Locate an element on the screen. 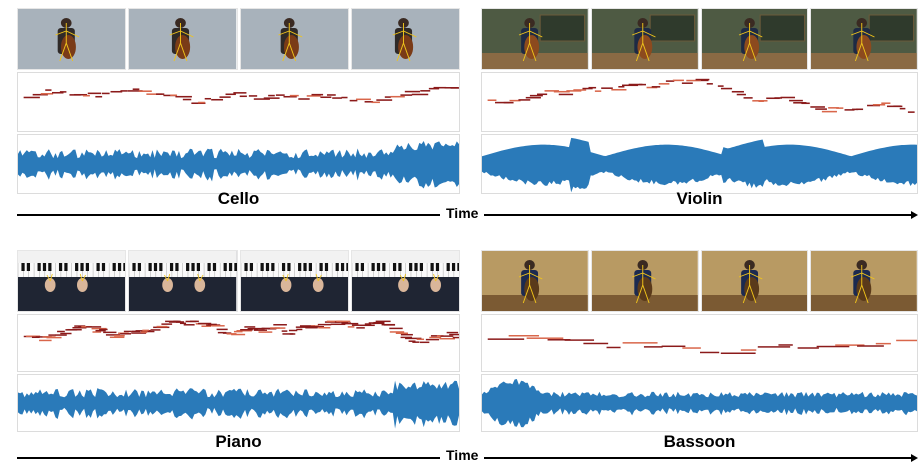  bassoon-note-roll is located at coordinates (699, 343).